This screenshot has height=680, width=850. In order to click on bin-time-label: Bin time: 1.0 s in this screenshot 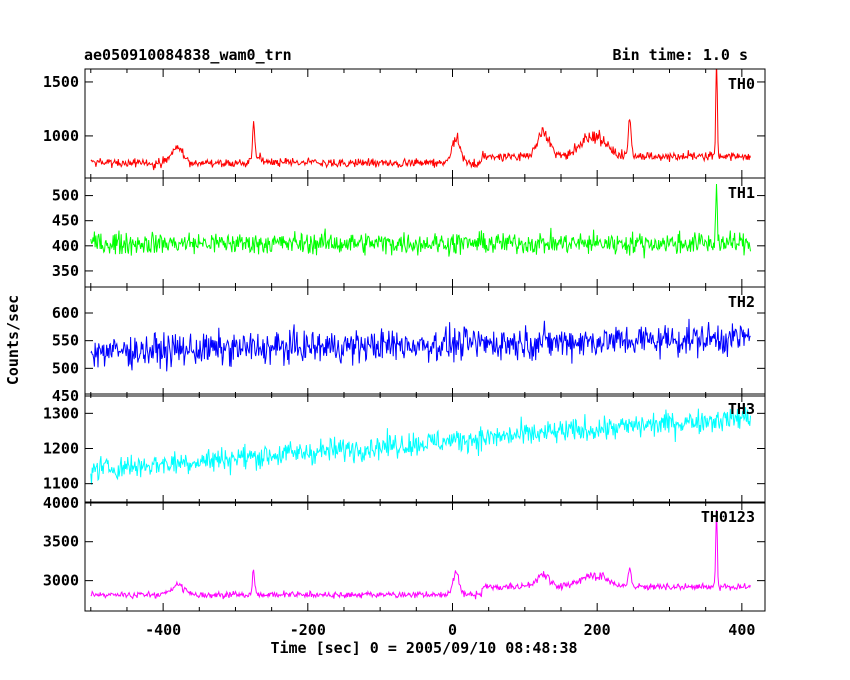, I will do `click(680, 55)`.